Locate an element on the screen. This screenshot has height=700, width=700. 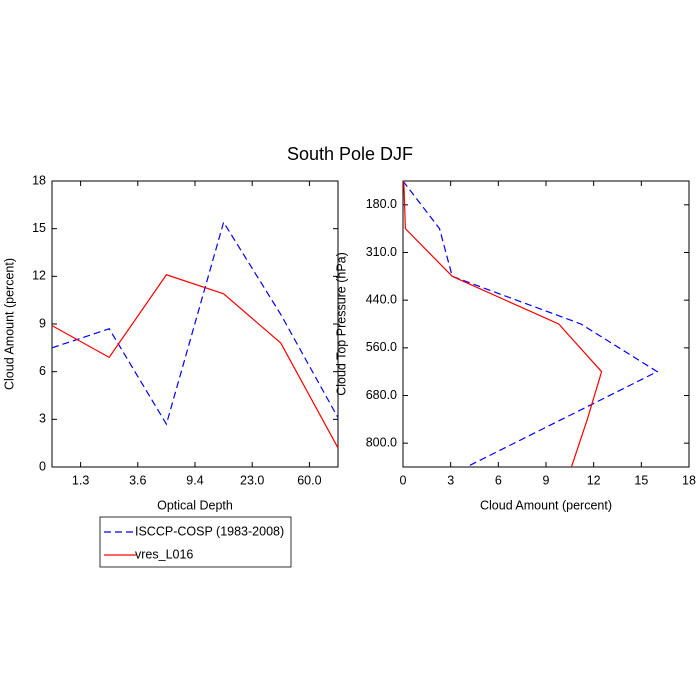
x-tick-label: 3 is located at coordinates (450, 480).